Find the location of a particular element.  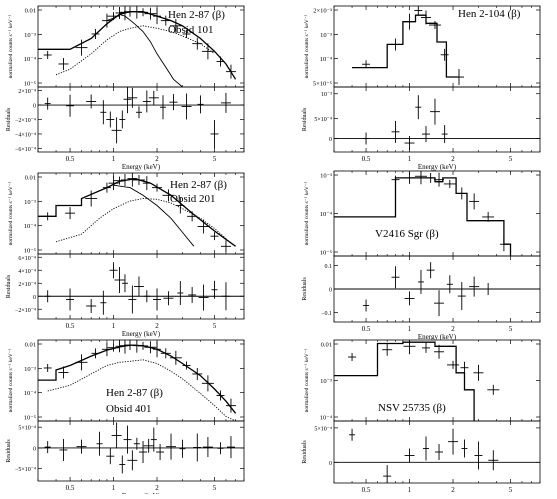

residual-tick-label: −6×10⁻⁴ is located at coordinates (25, 150).